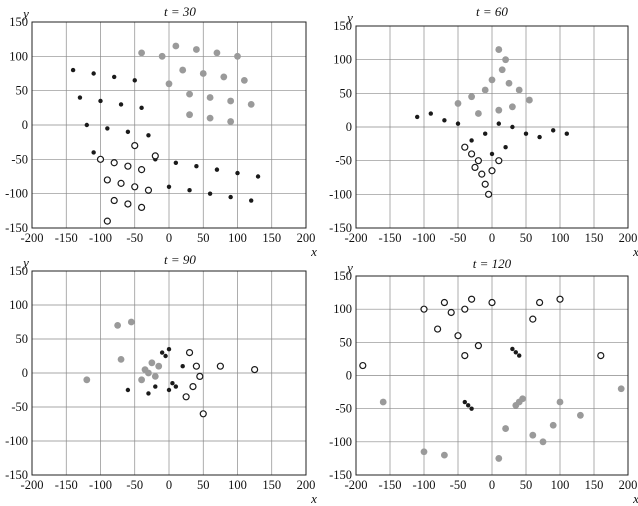 This screenshot has height=506, width=638. I want to click on x-tick-label: 50, so click(526, 238).